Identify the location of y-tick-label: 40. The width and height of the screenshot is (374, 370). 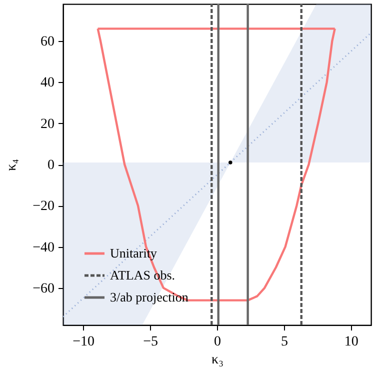
(47, 83).